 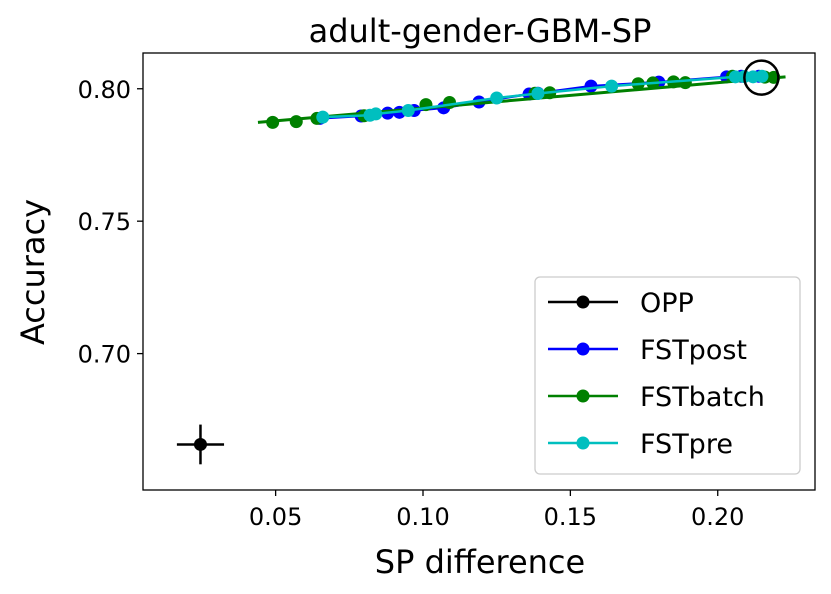 I want to click on series-fstpre, so click(x=542, y=96).